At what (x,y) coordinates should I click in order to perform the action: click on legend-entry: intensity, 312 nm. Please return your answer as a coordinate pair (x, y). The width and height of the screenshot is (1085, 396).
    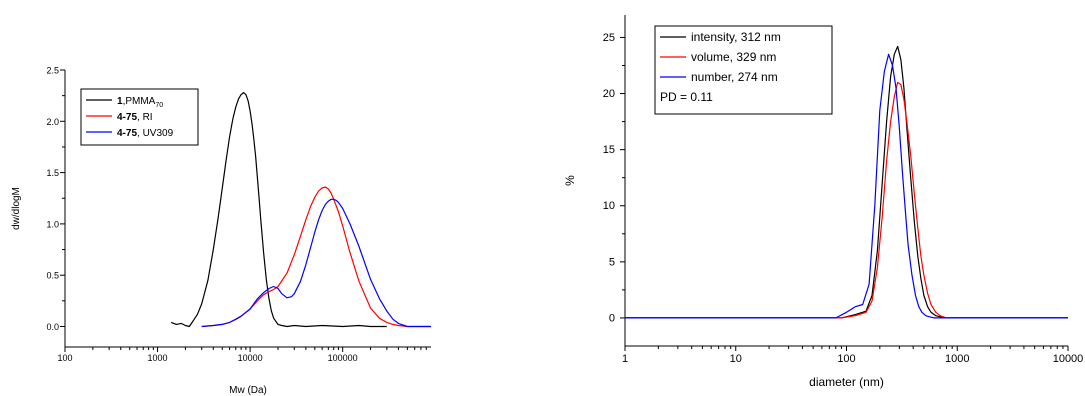
    Looking at the image, I should click on (736, 37).